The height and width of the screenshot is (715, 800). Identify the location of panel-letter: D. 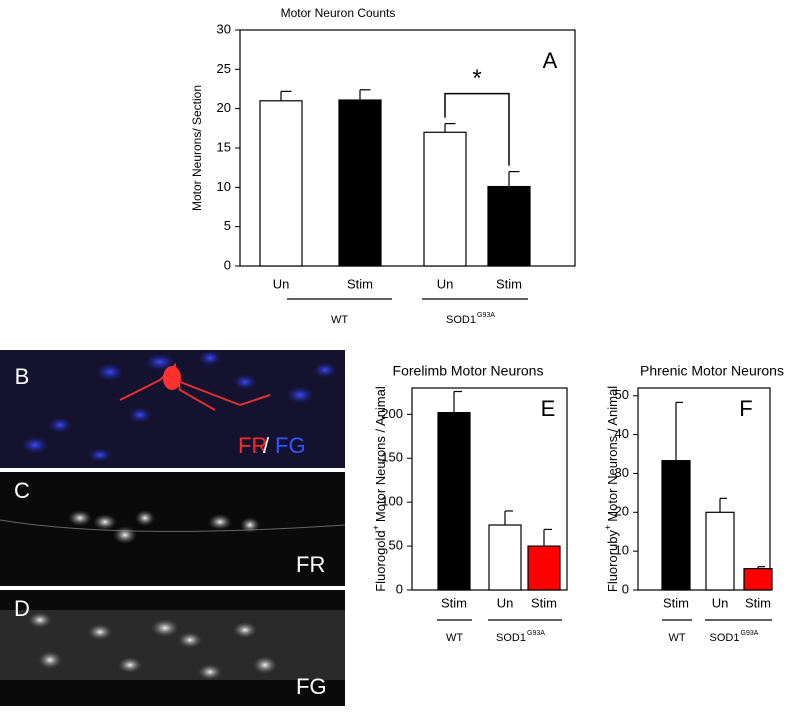
(22, 608).